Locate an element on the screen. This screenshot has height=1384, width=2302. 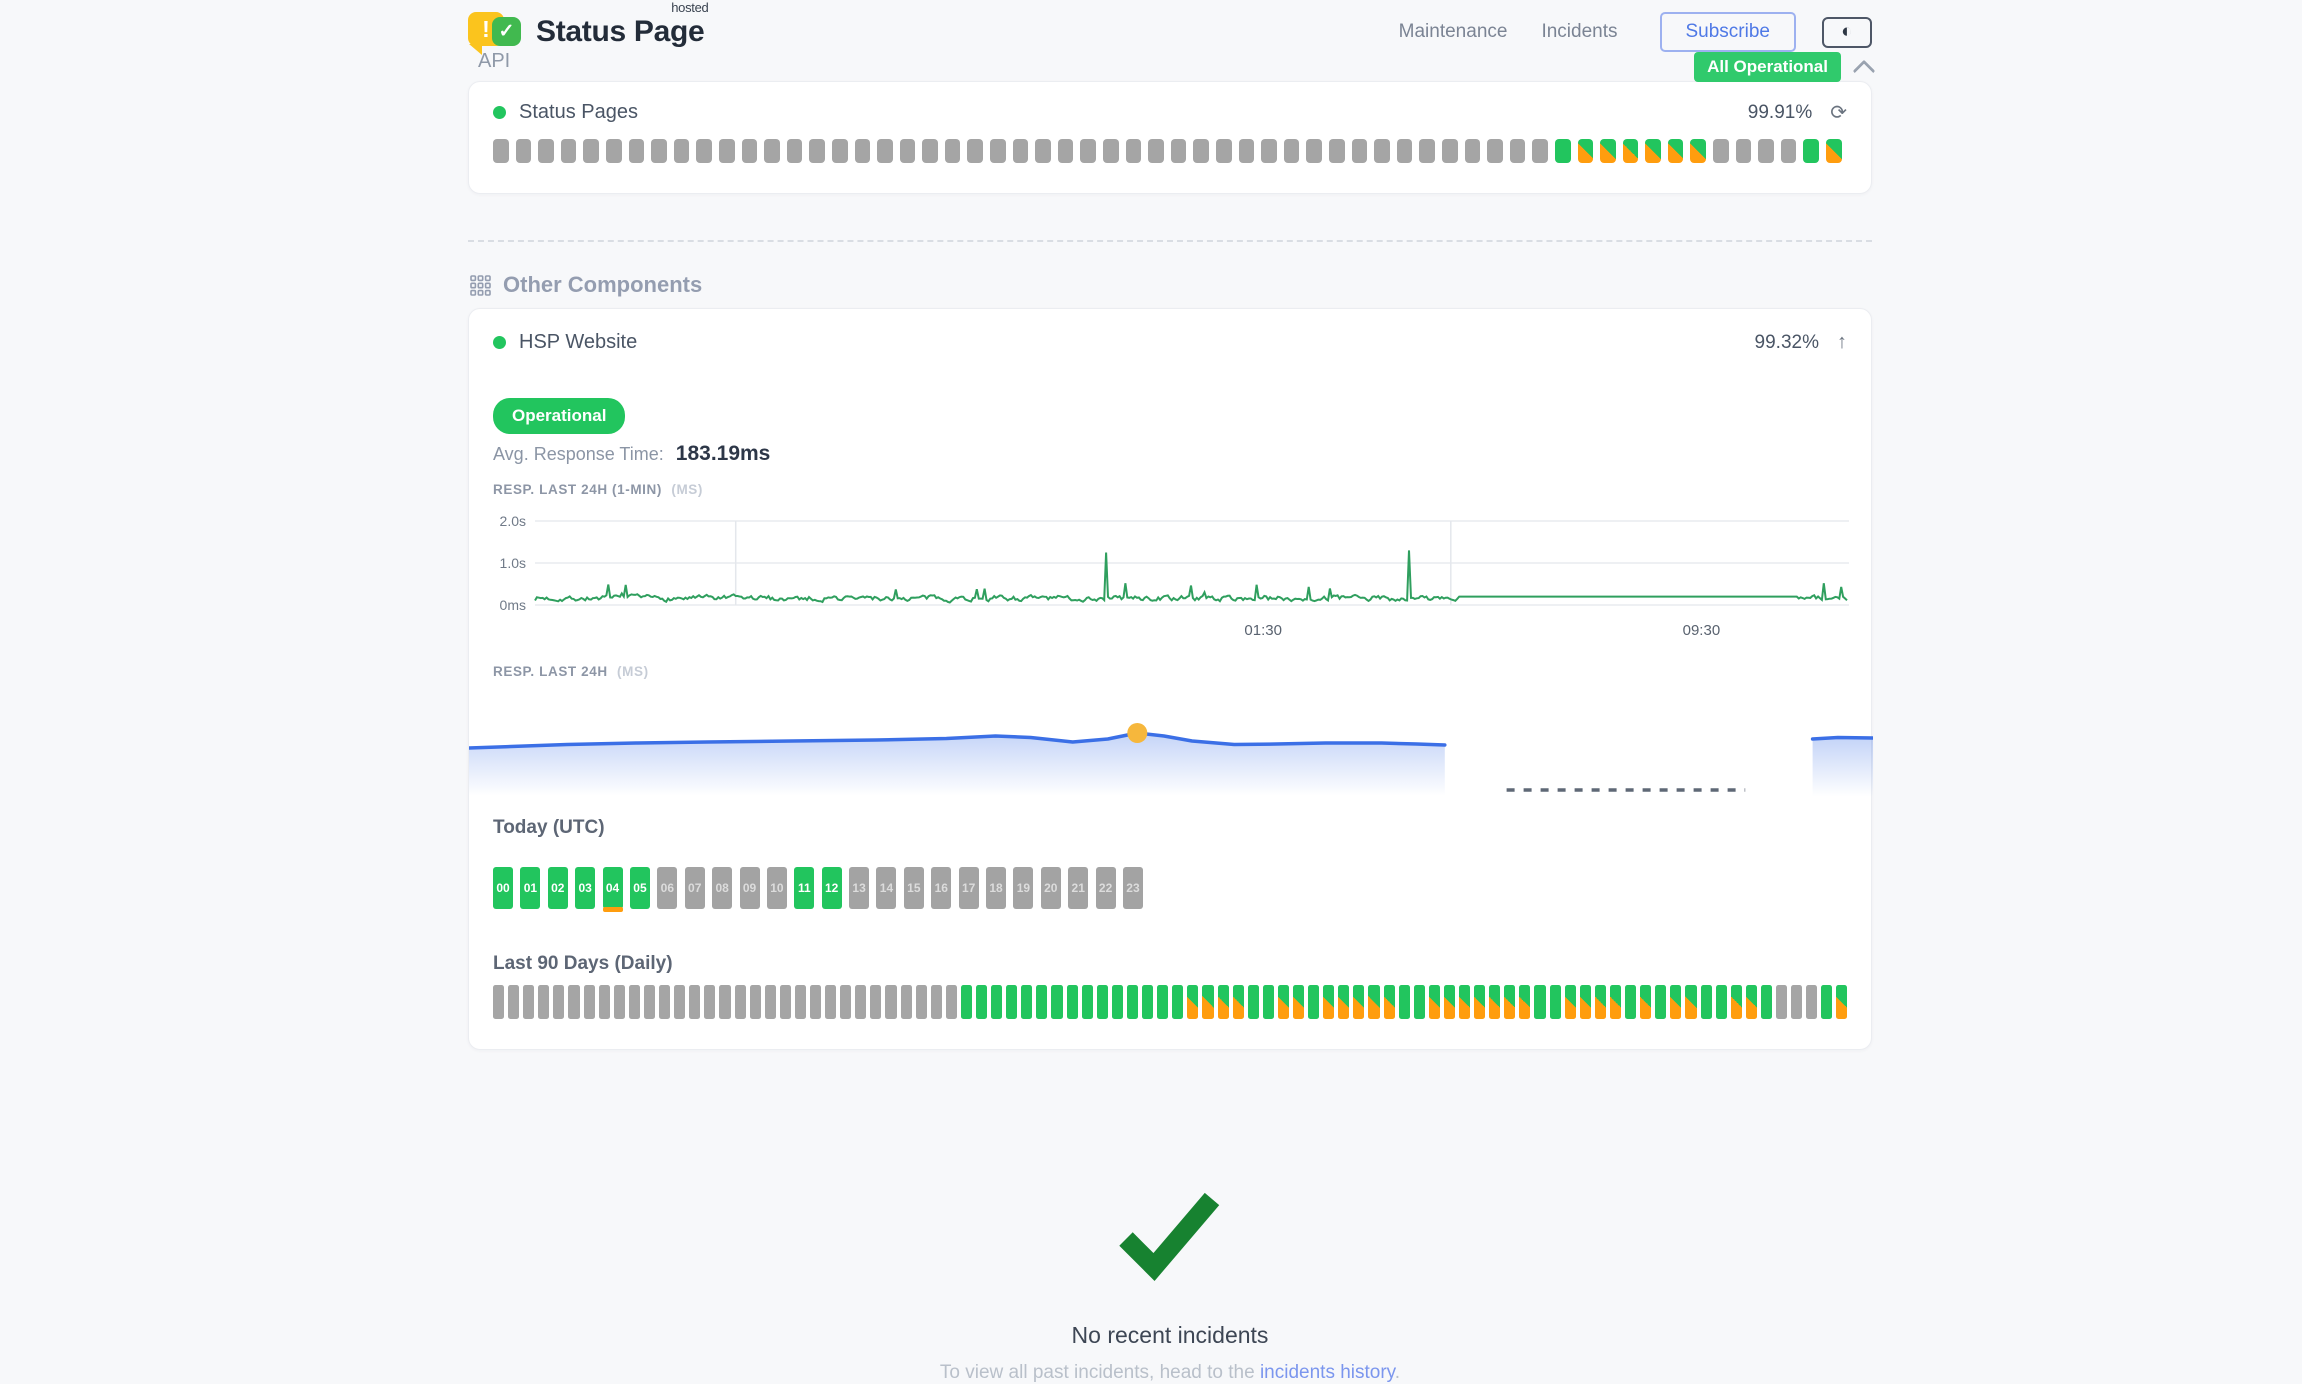
scroll-top-arrow-icon: ↑ is located at coordinates (1842, 342).